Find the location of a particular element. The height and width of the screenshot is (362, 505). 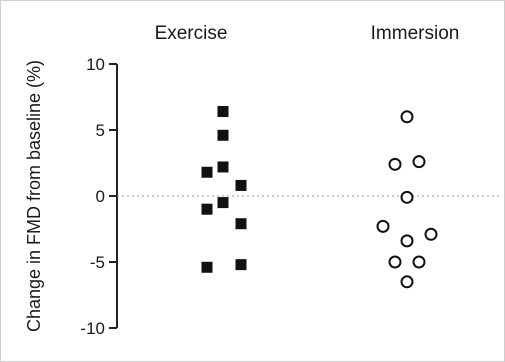

category-labels: Exercise Immersion is located at coordinates (307, 33).